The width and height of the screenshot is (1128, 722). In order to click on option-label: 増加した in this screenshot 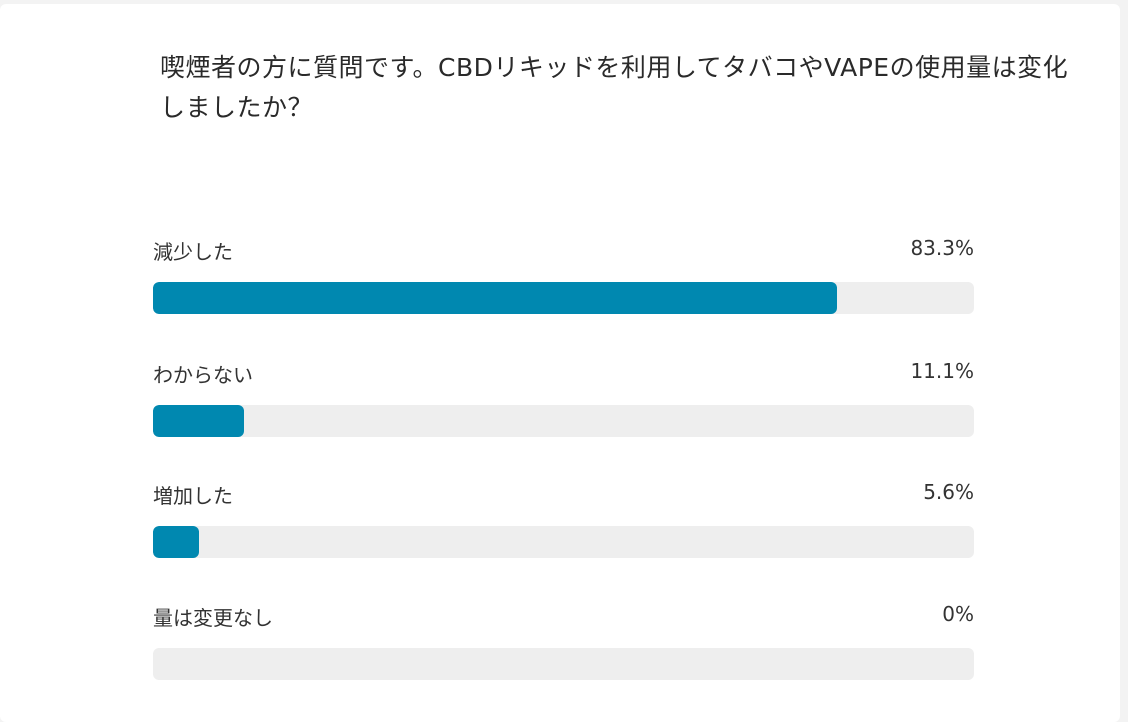, I will do `click(193, 496)`.